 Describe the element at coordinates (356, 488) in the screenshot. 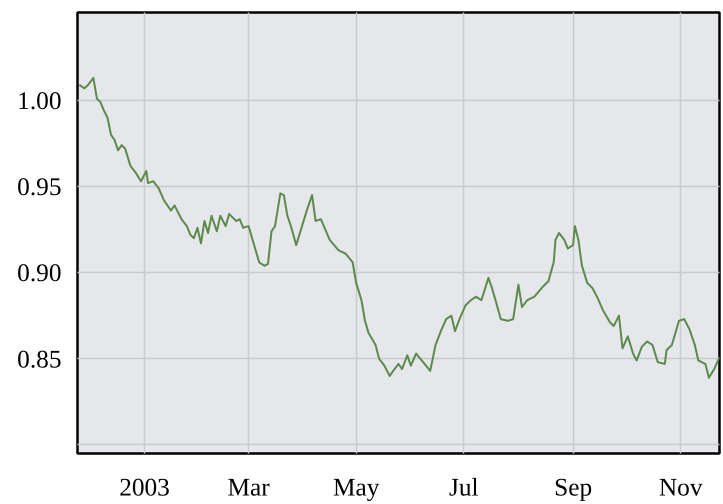

I see `x-tick-label: May` at that location.